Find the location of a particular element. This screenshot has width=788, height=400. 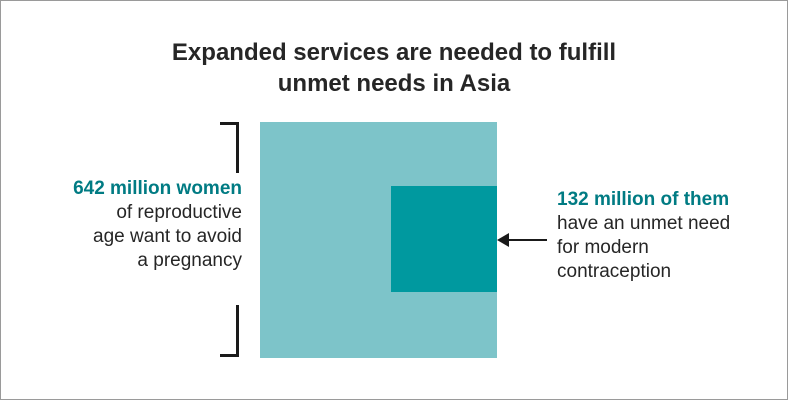

bracket-gap is located at coordinates (237, 239).